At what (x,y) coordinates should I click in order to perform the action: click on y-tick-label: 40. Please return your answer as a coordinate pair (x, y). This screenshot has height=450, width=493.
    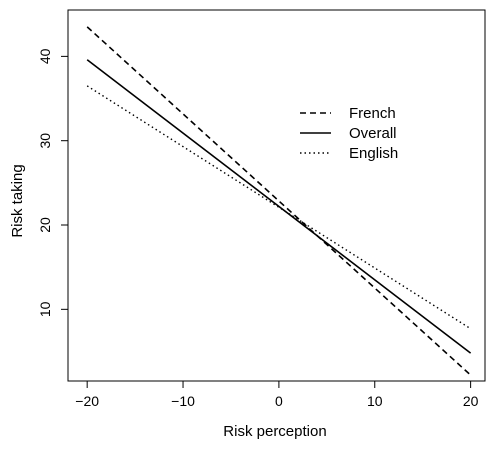
    Looking at the image, I should click on (45, 56).